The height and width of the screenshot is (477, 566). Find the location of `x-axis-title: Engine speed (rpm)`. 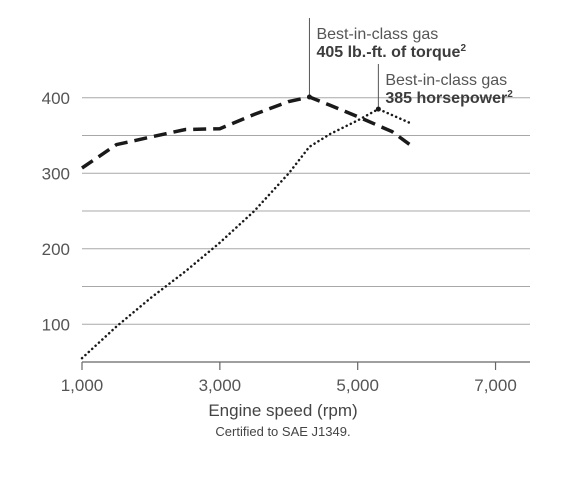

x-axis-title: Engine speed (rpm) is located at coordinates (283, 410).